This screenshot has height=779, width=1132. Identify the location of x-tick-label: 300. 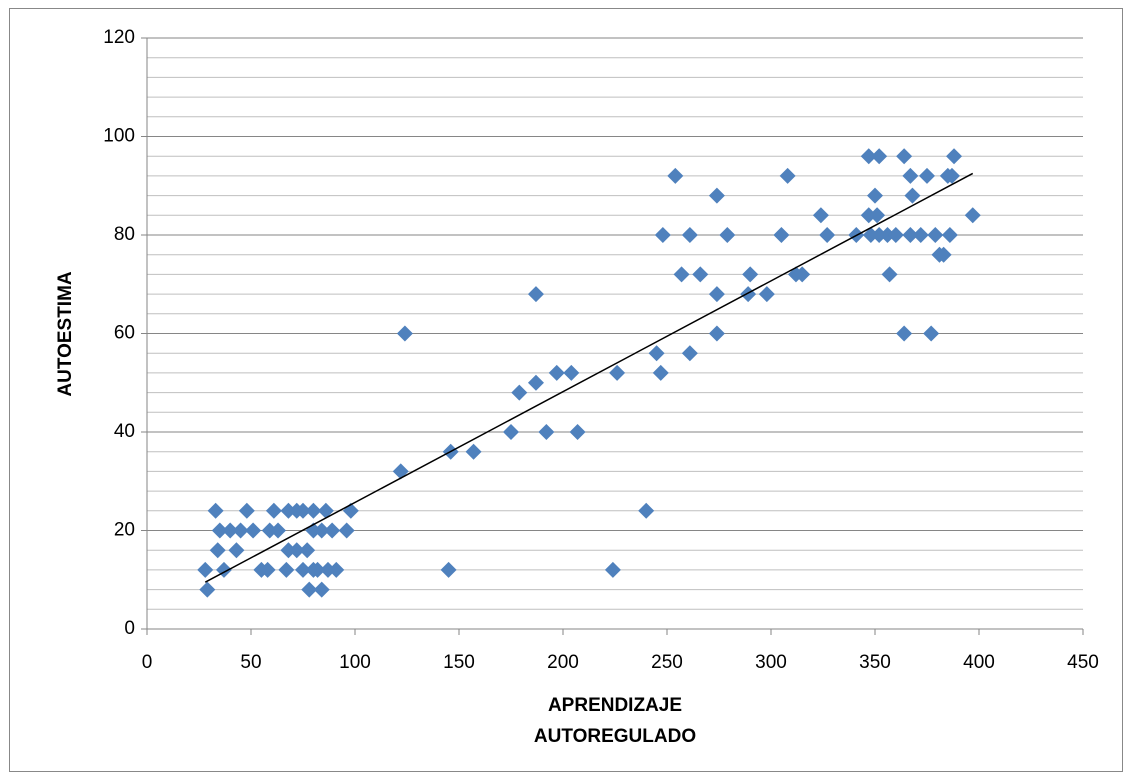
(771, 662).